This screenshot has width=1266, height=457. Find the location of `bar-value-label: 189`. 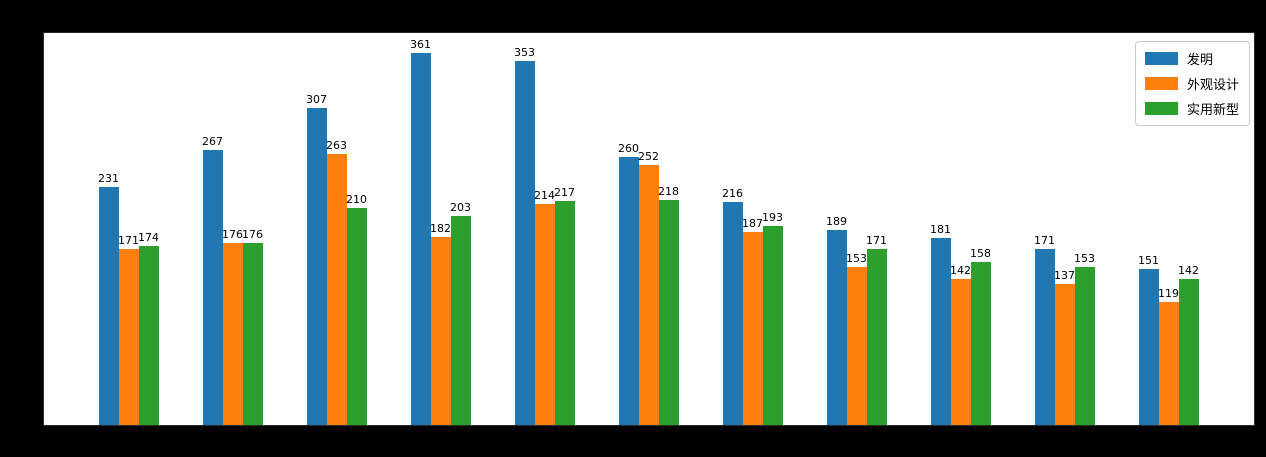

bar-value-label: 189 is located at coordinates (836, 222).